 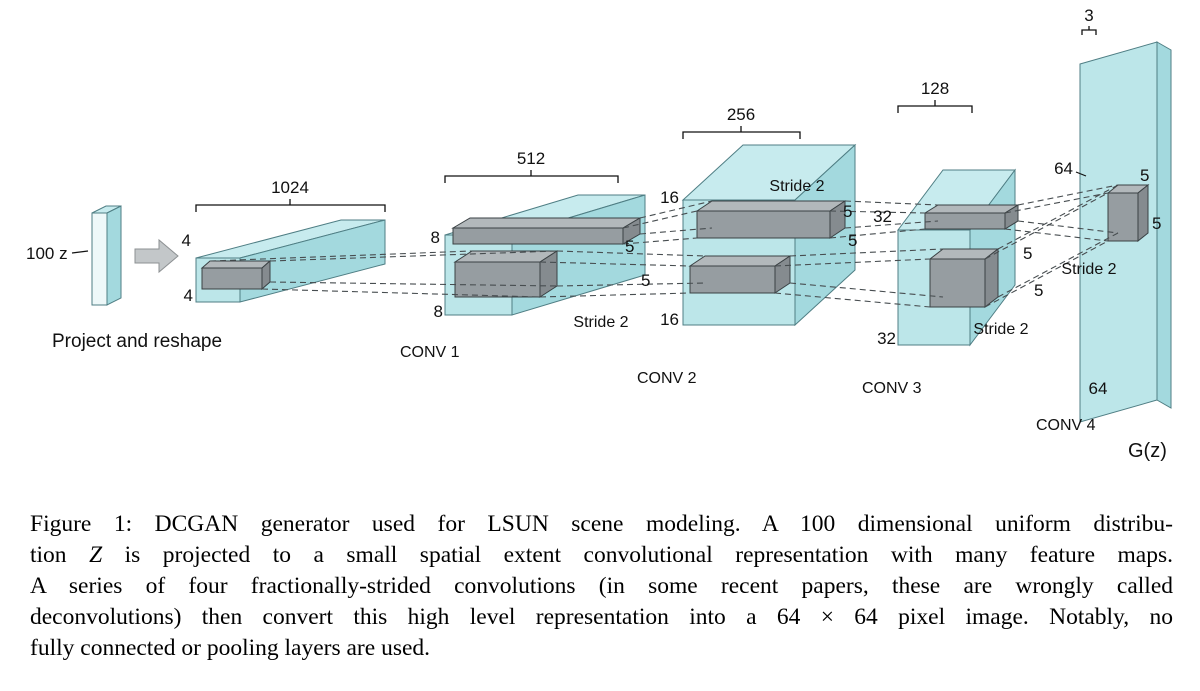 What do you see at coordinates (1156, 223) in the screenshot?
I see `label-5-conv4-b: 5` at bounding box center [1156, 223].